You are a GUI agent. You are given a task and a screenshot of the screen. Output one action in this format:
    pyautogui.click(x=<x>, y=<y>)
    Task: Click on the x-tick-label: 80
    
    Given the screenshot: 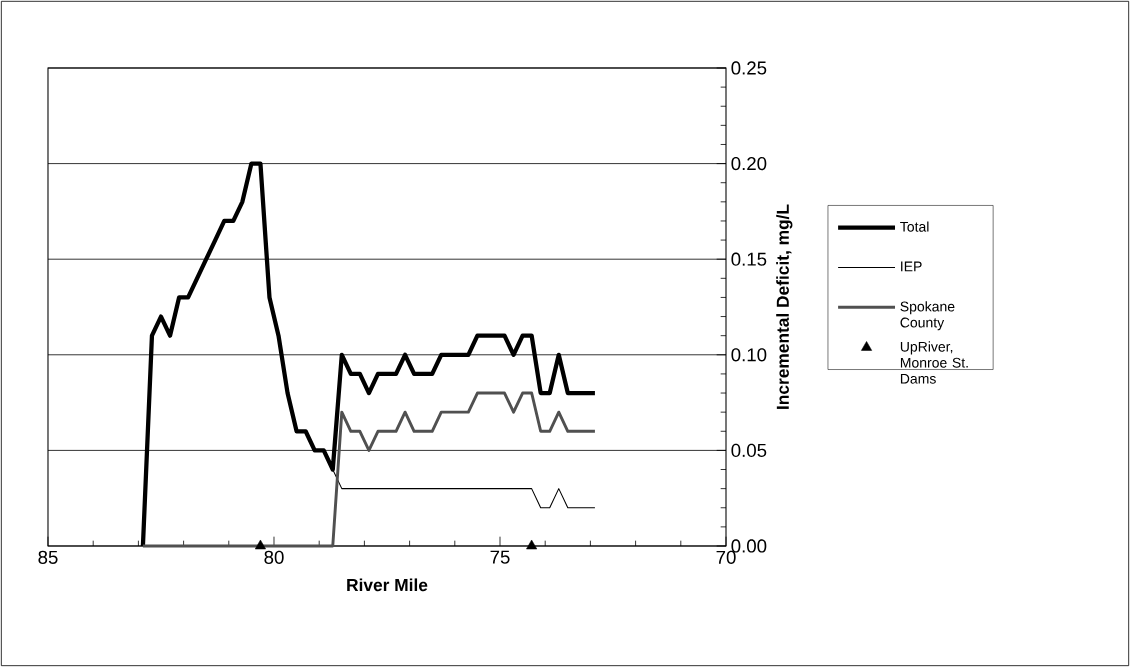 What is the action you would take?
    pyautogui.click(x=274, y=557)
    